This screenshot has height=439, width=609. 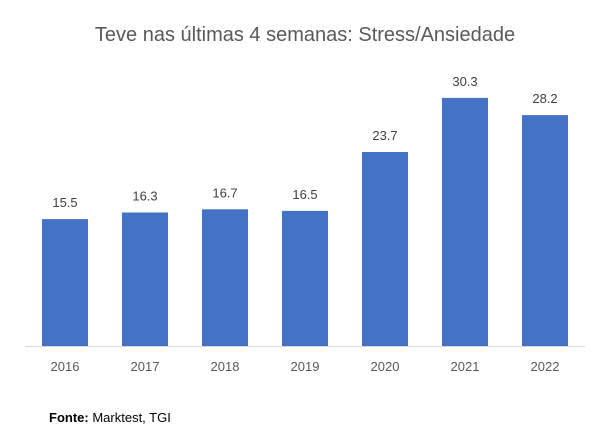 I want to click on x-tick-label-2022: 2022, so click(x=545, y=366).